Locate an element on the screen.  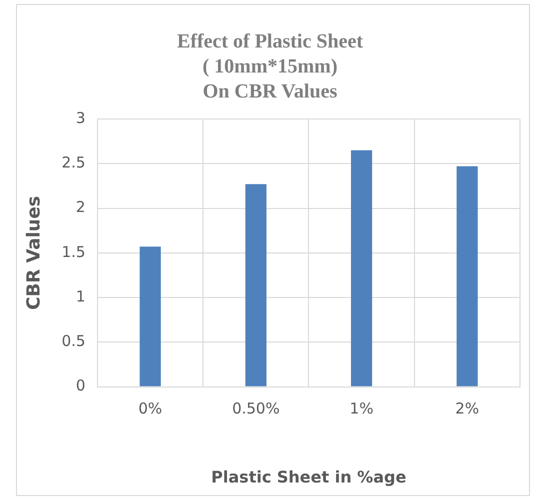
y-tick-label: 1.5 is located at coordinates (74, 251).